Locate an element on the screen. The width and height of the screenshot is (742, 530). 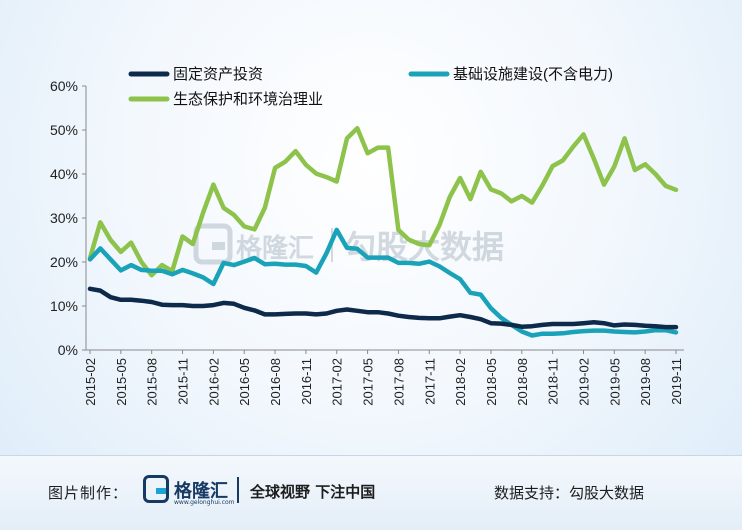
x-tick-label: 2019-11 is located at coordinates (676, 381).